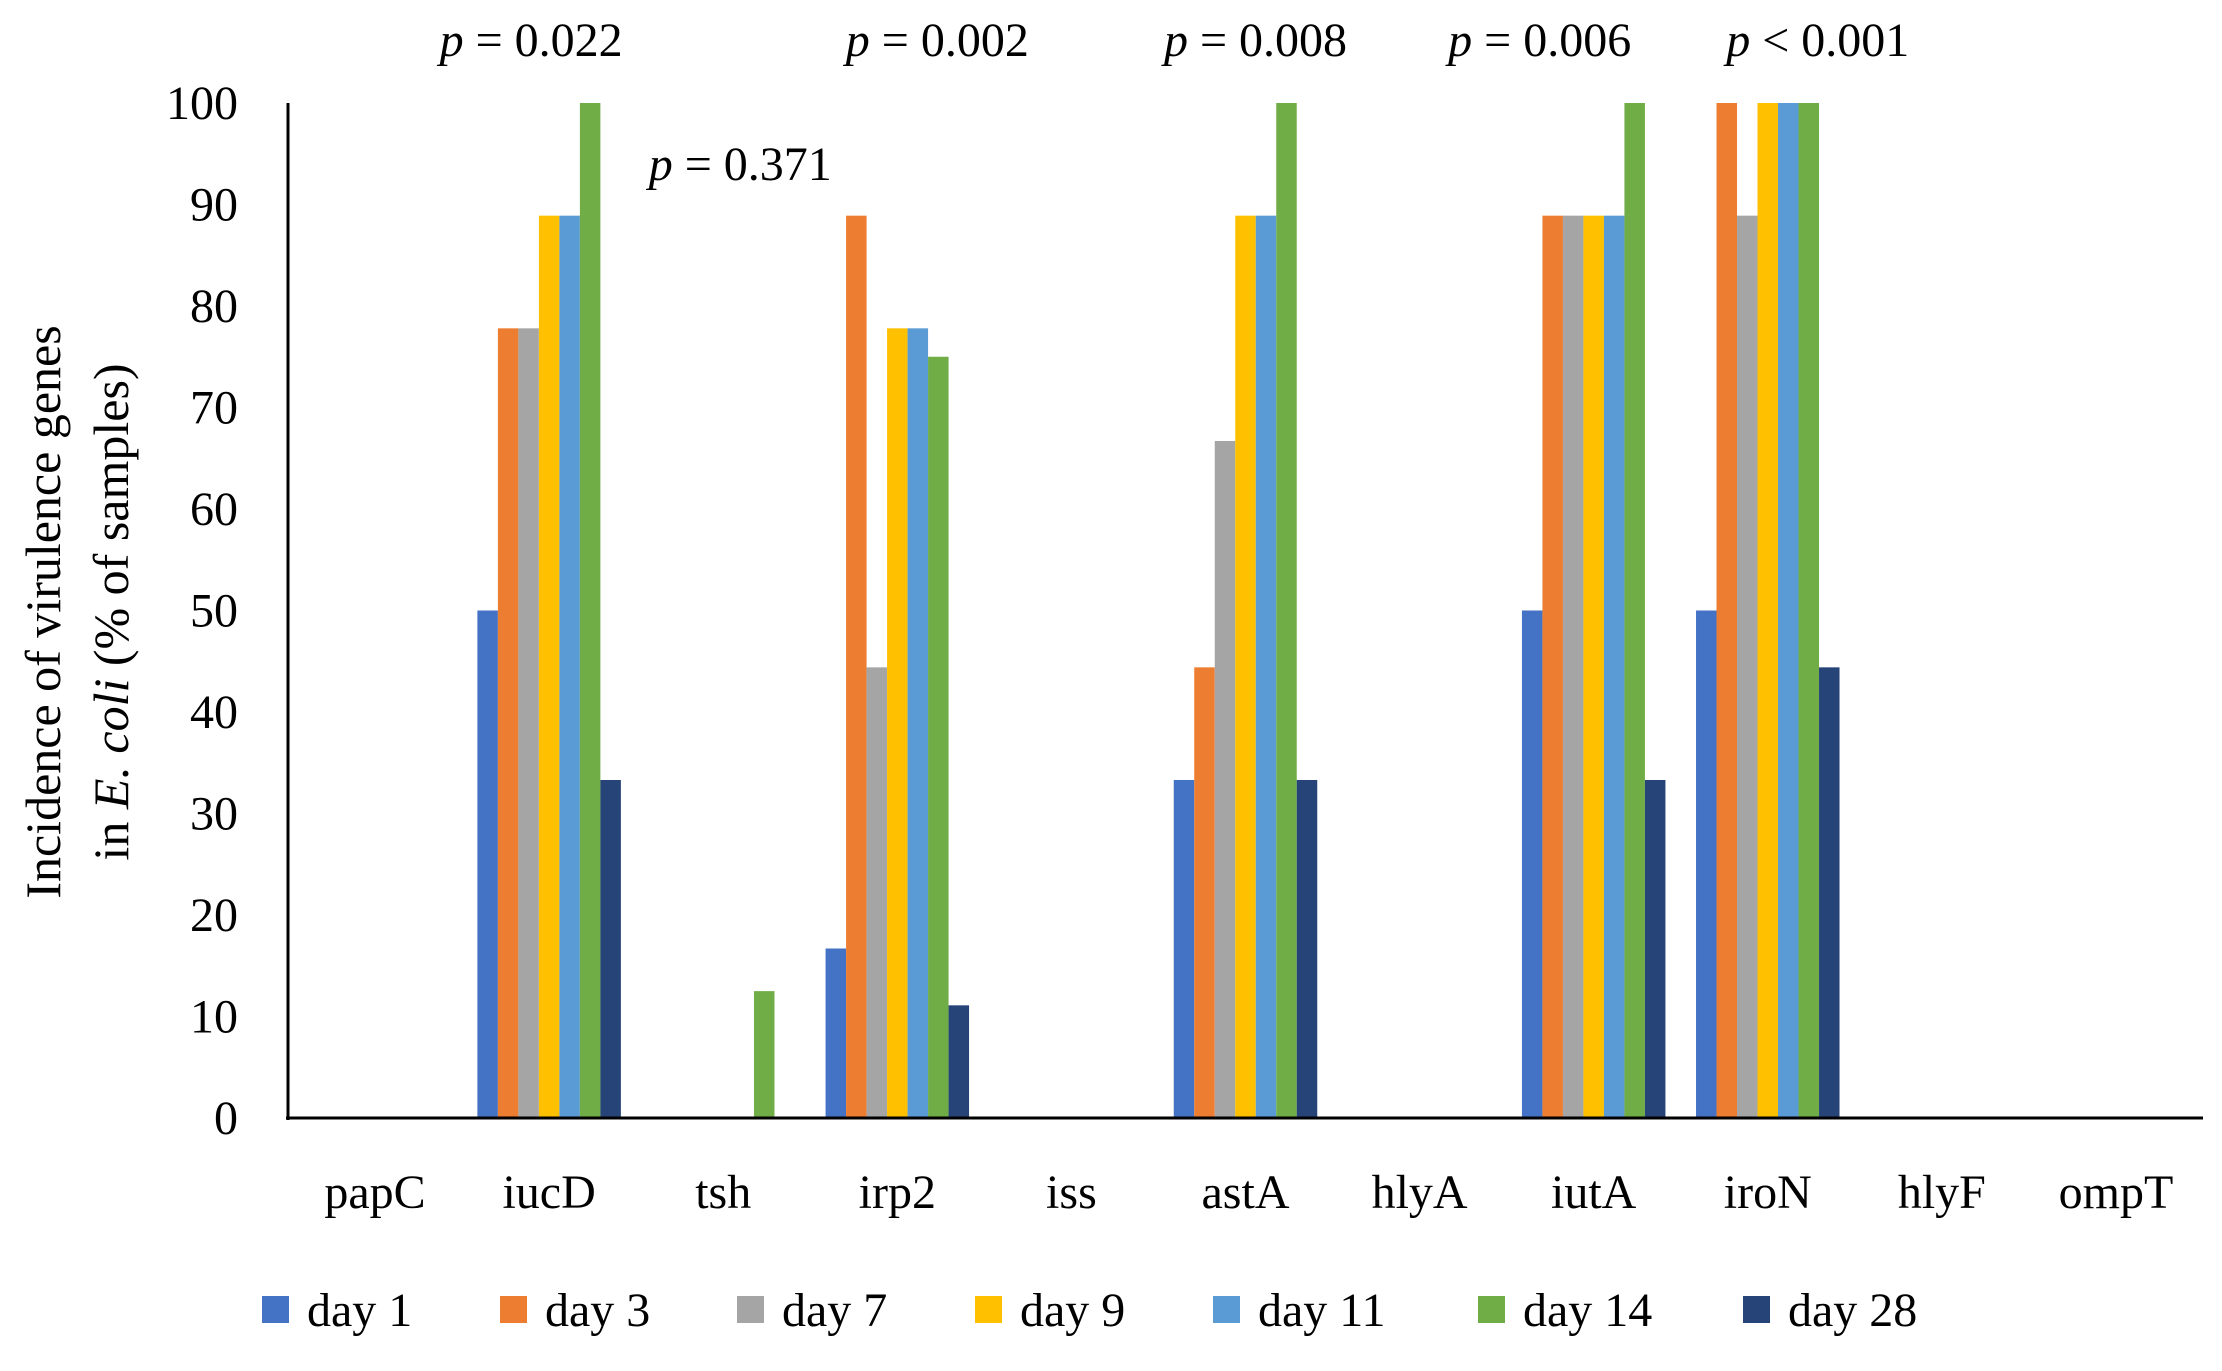  What do you see at coordinates (111, 745) in the screenshot?
I see `y-axis-title-italic: E. coli` at bounding box center [111, 745].